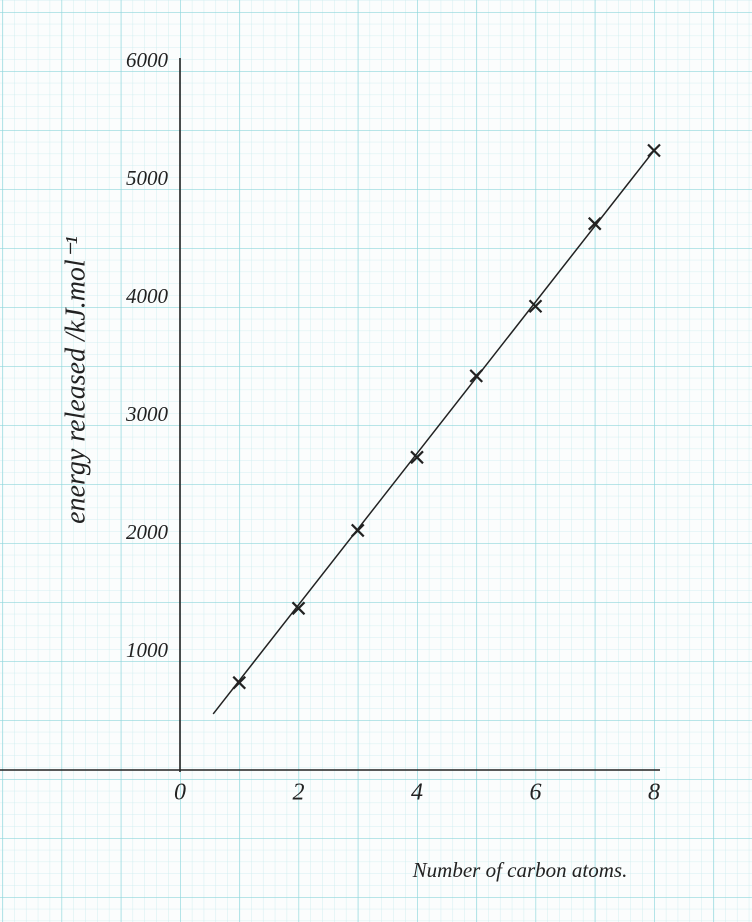 The width and height of the screenshot is (752, 922). What do you see at coordinates (299, 793) in the screenshot?
I see `x-tick-label: 2` at bounding box center [299, 793].